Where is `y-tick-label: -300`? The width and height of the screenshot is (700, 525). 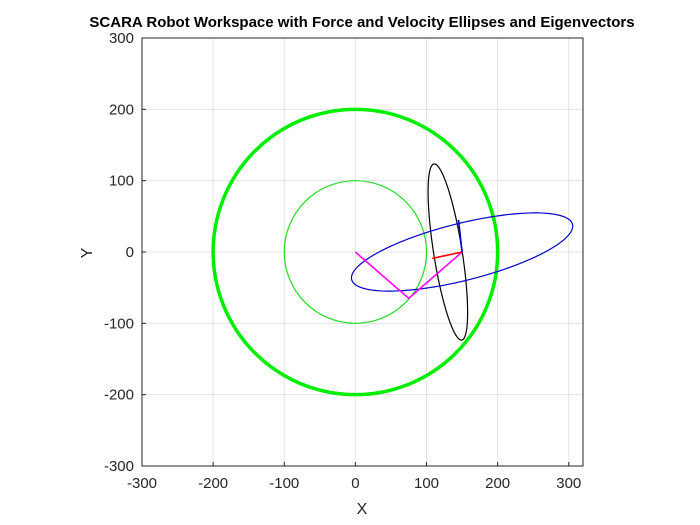
y-tick-label: -300 is located at coordinates (119, 466).